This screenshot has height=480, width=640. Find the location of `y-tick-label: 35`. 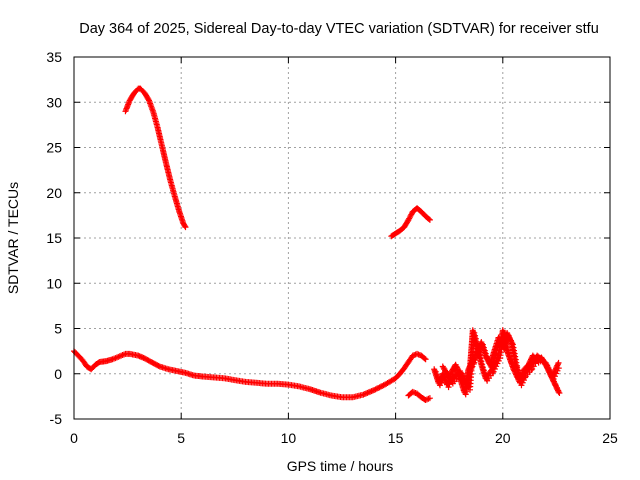

y-tick-label: 35 is located at coordinates (54, 57).